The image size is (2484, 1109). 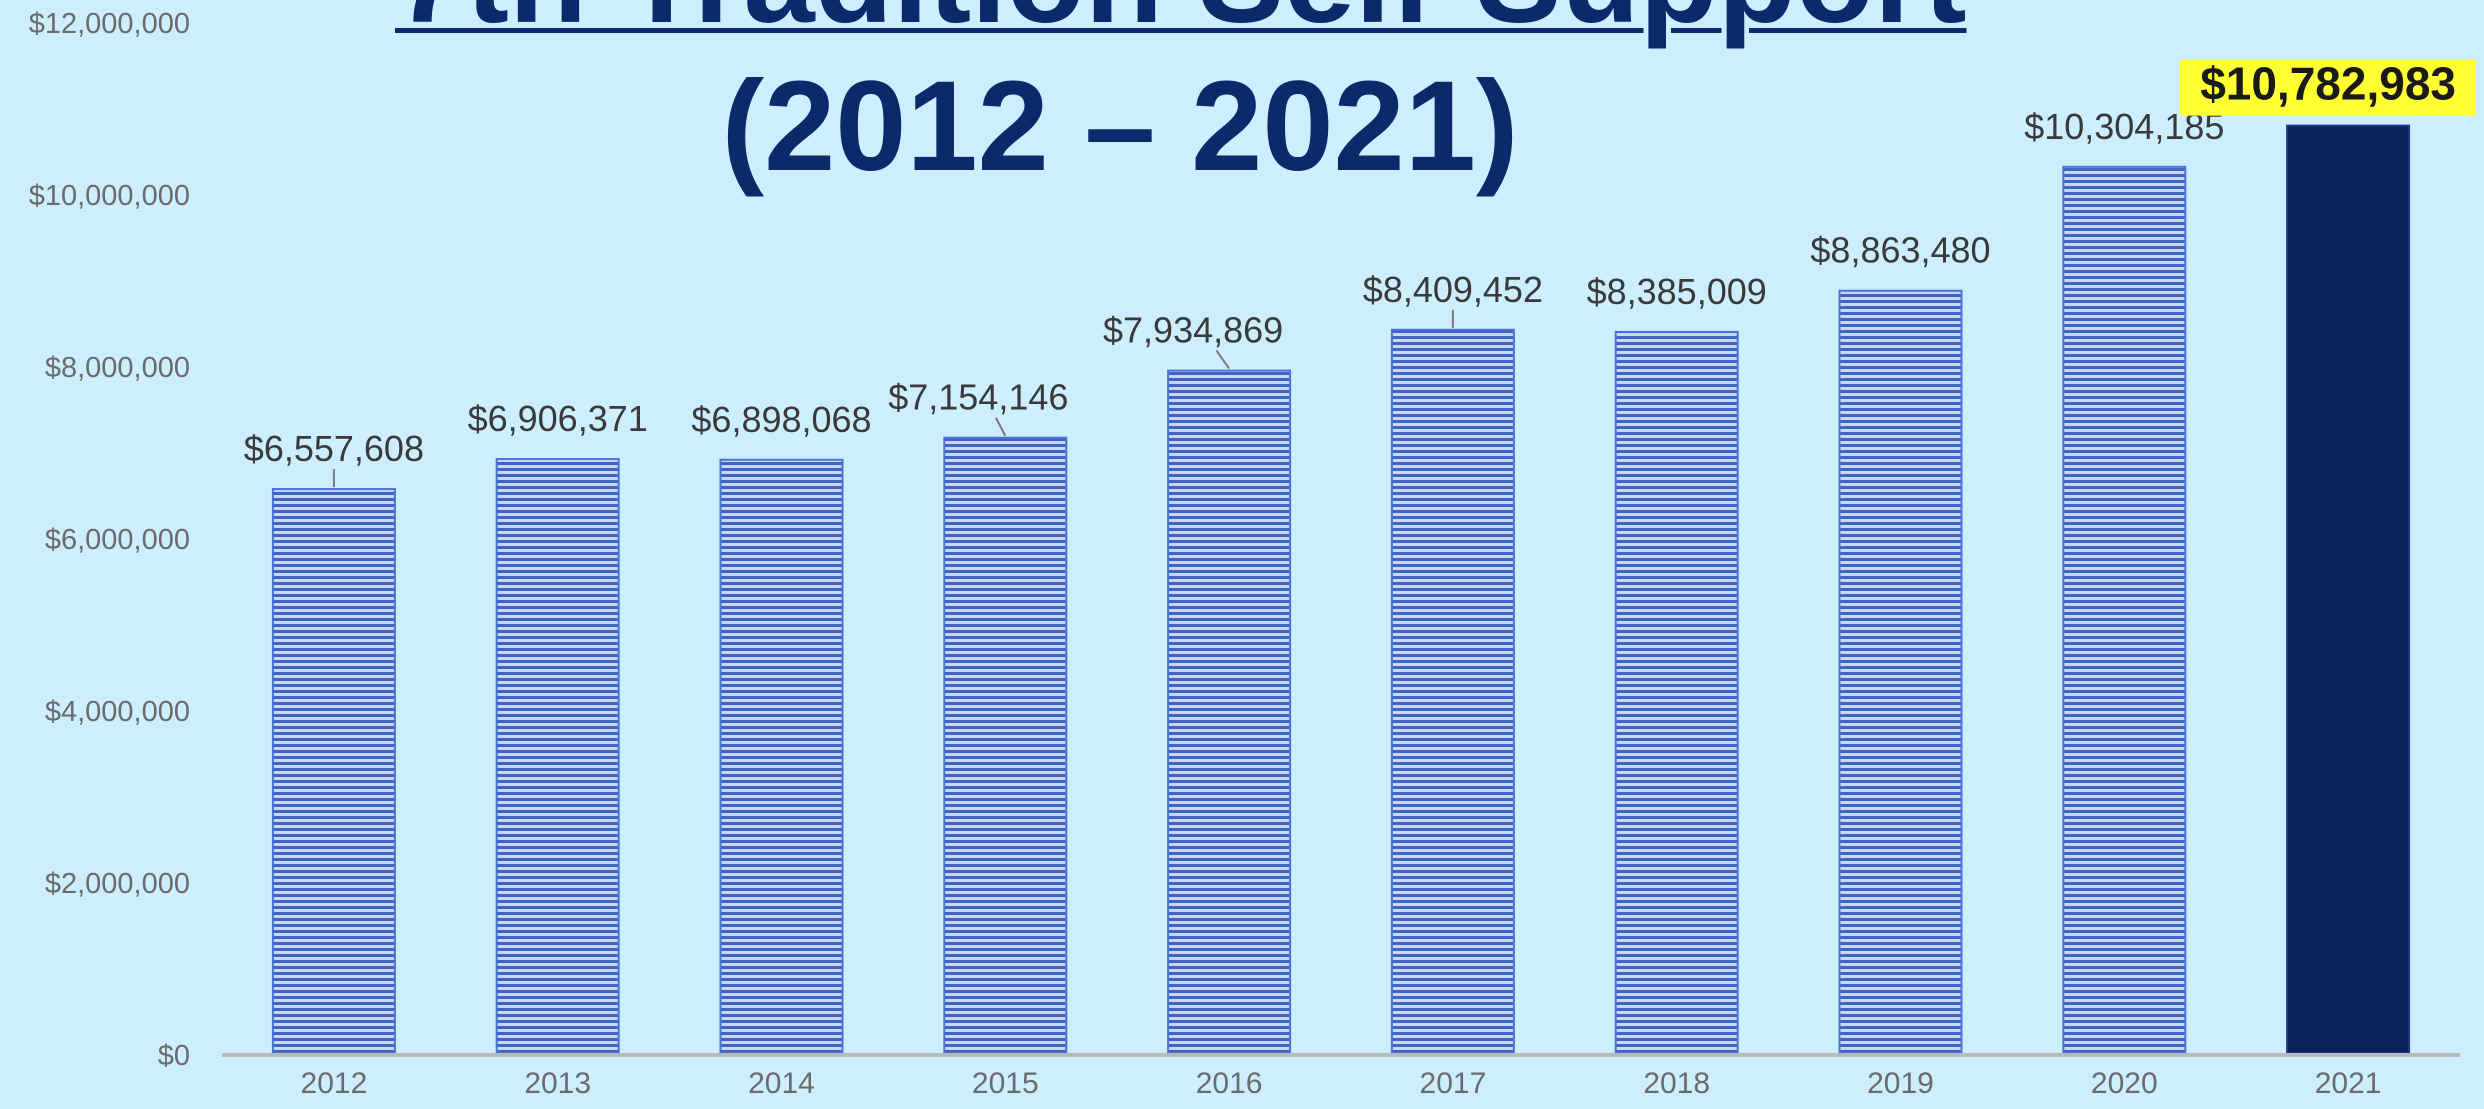 What do you see at coordinates (109, 196) in the screenshot?
I see `y-tick-label: $10,000,000` at bounding box center [109, 196].